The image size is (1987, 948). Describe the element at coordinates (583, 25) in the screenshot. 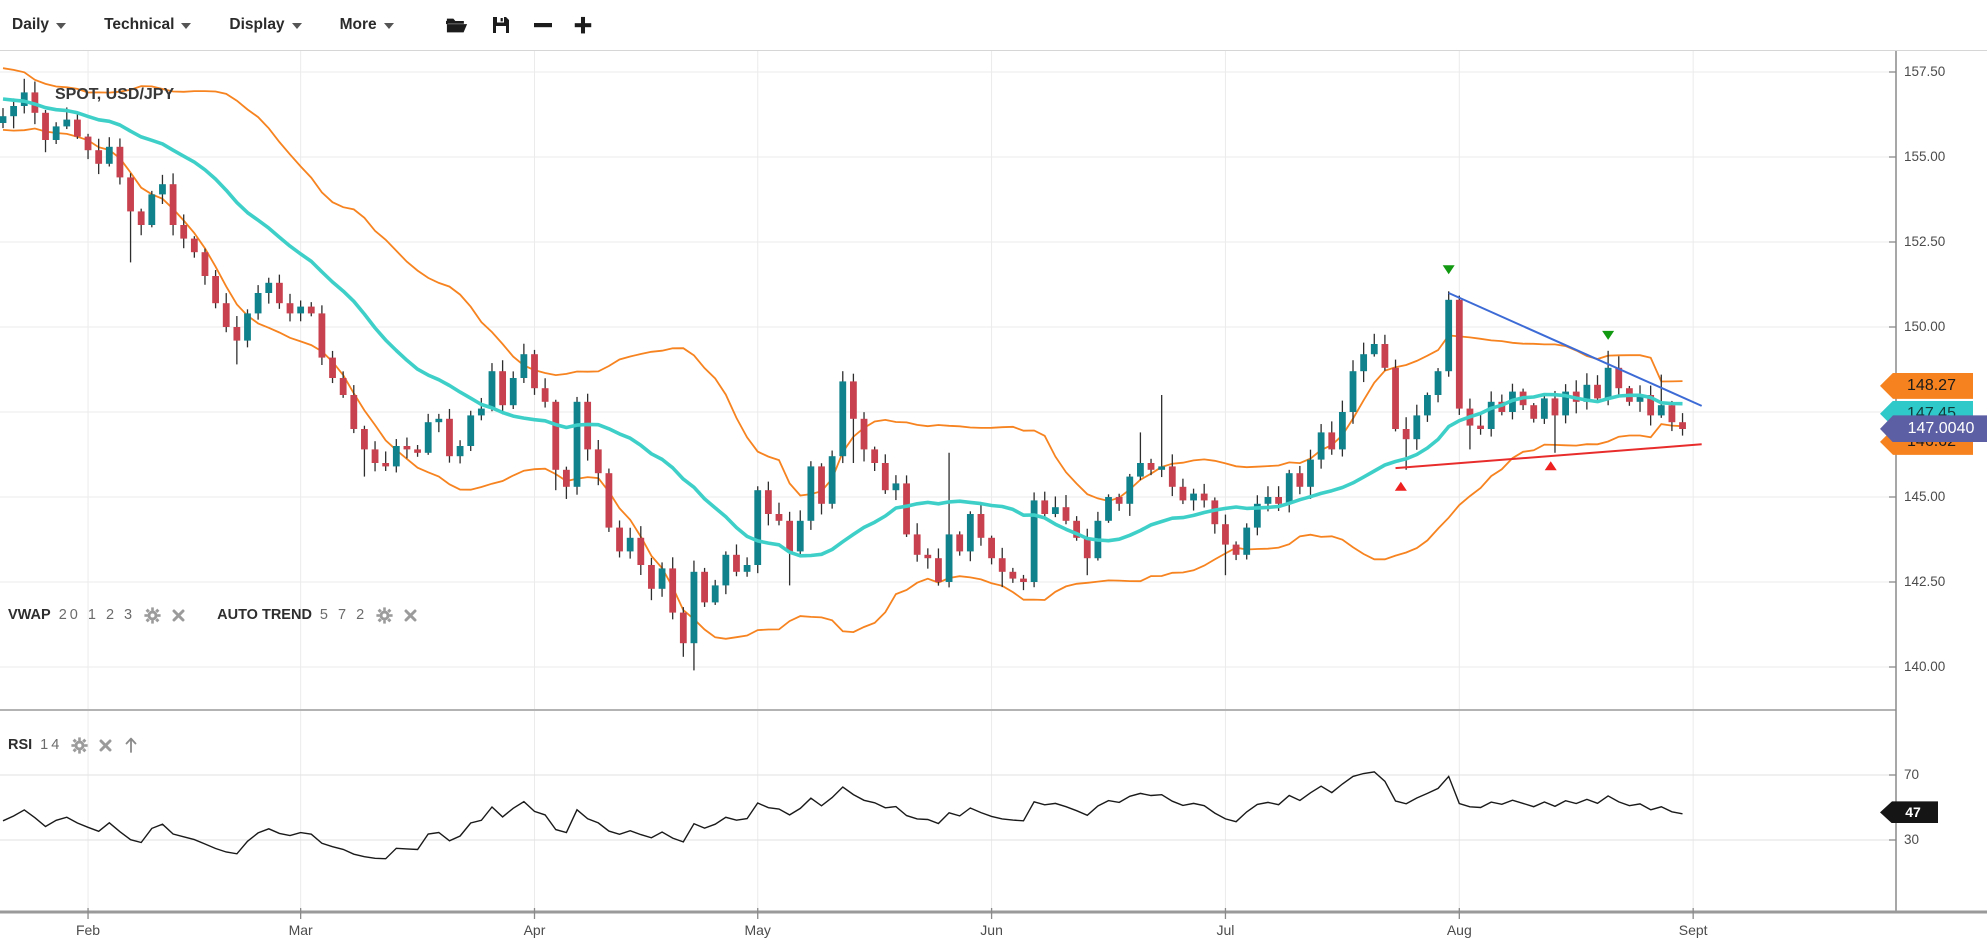

I see `zoom-in-button` at that location.